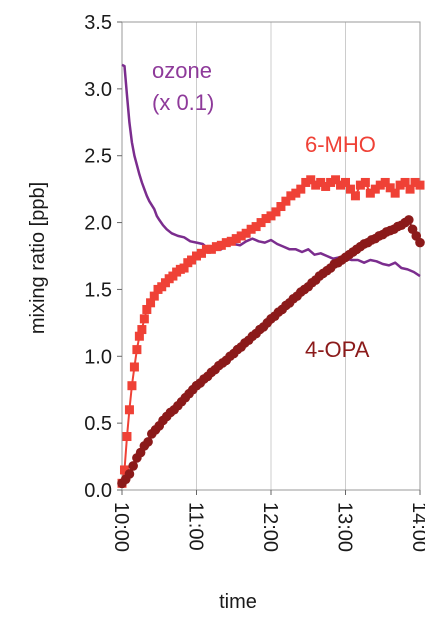 The width and height of the screenshot is (425, 622). Describe the element at coordinates (345, 527) in the screenshot. I see `x-tick-label-3: 13:00` at that location.